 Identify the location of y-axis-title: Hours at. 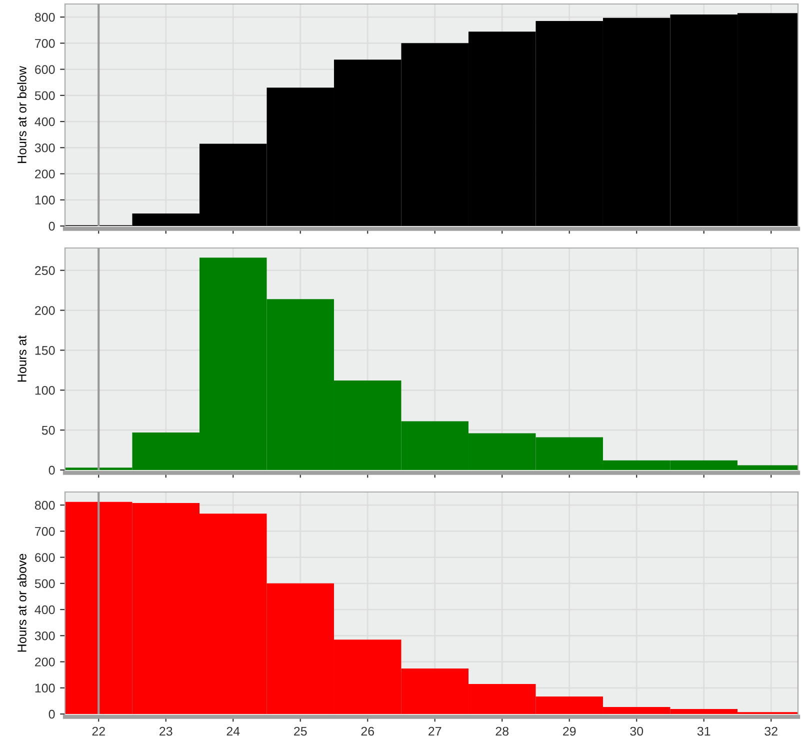
(22, 358).